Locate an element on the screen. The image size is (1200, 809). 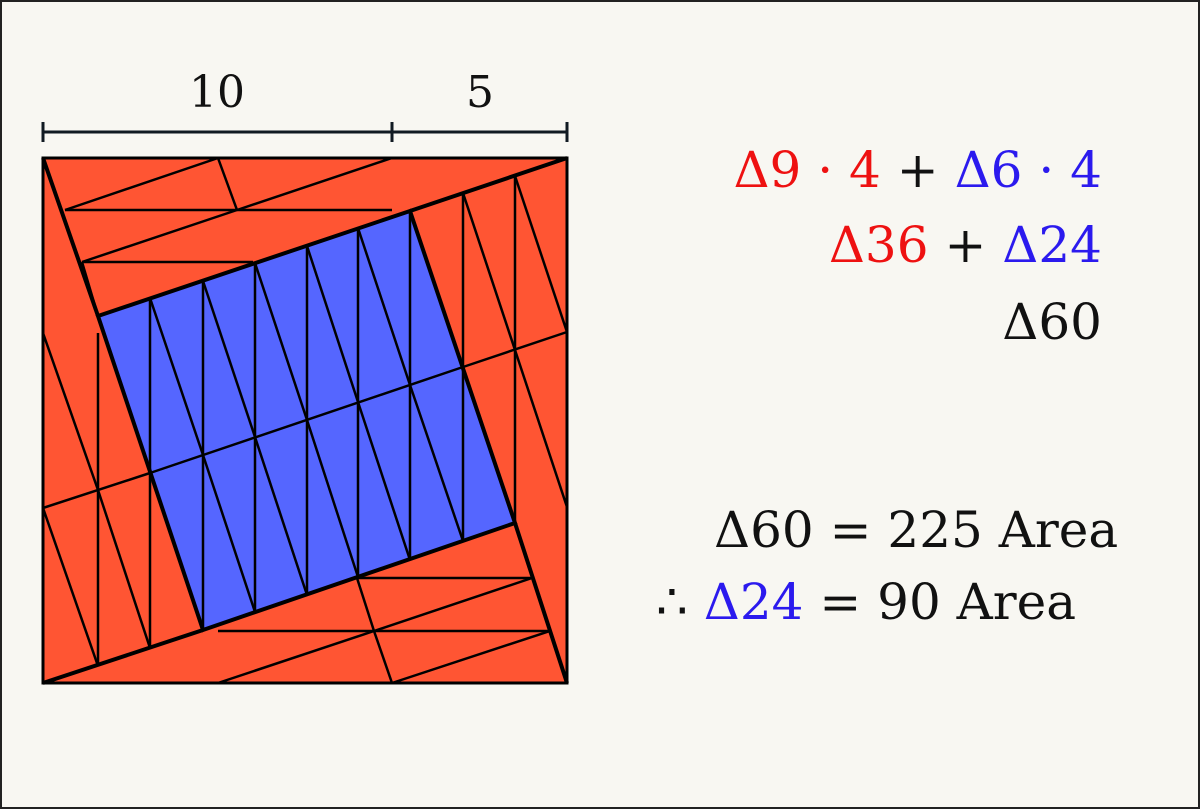
dimension-bar is located at coordinates (305, 132).